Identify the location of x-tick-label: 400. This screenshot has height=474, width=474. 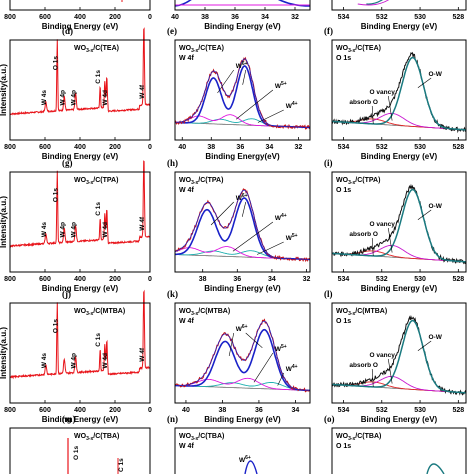
(80, 410).